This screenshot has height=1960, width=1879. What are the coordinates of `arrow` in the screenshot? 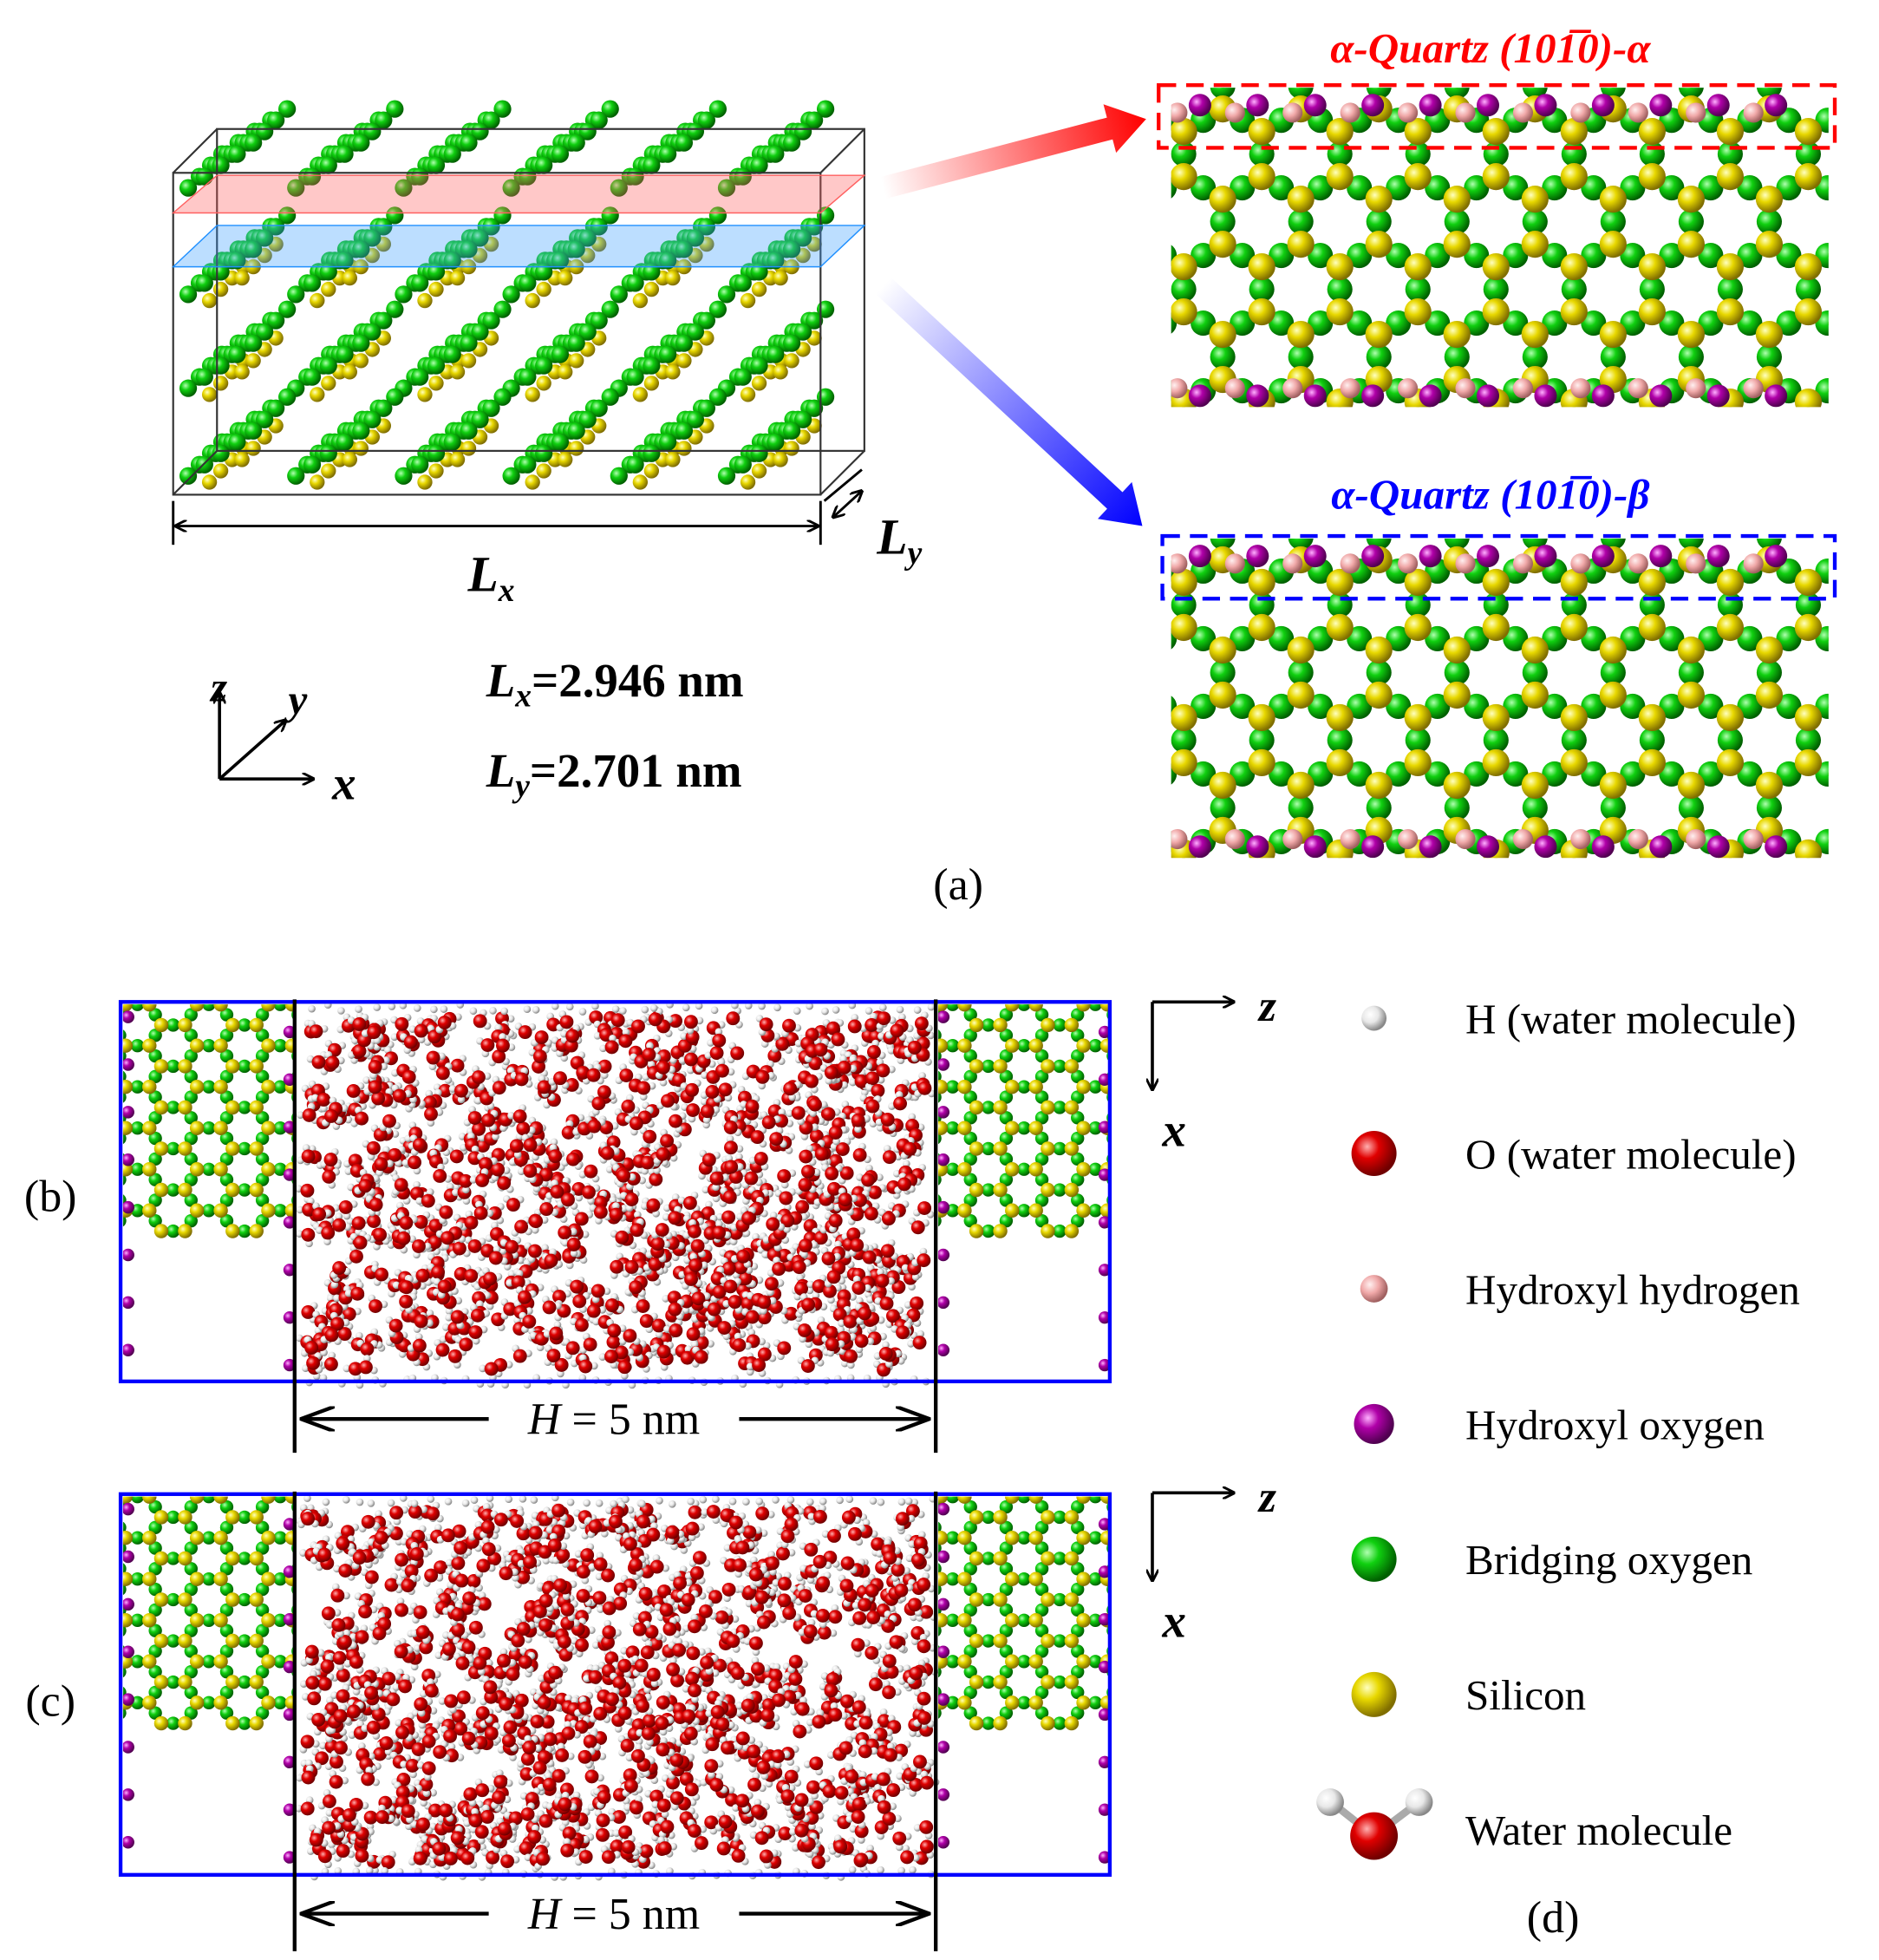 It's located at (1013, 152).